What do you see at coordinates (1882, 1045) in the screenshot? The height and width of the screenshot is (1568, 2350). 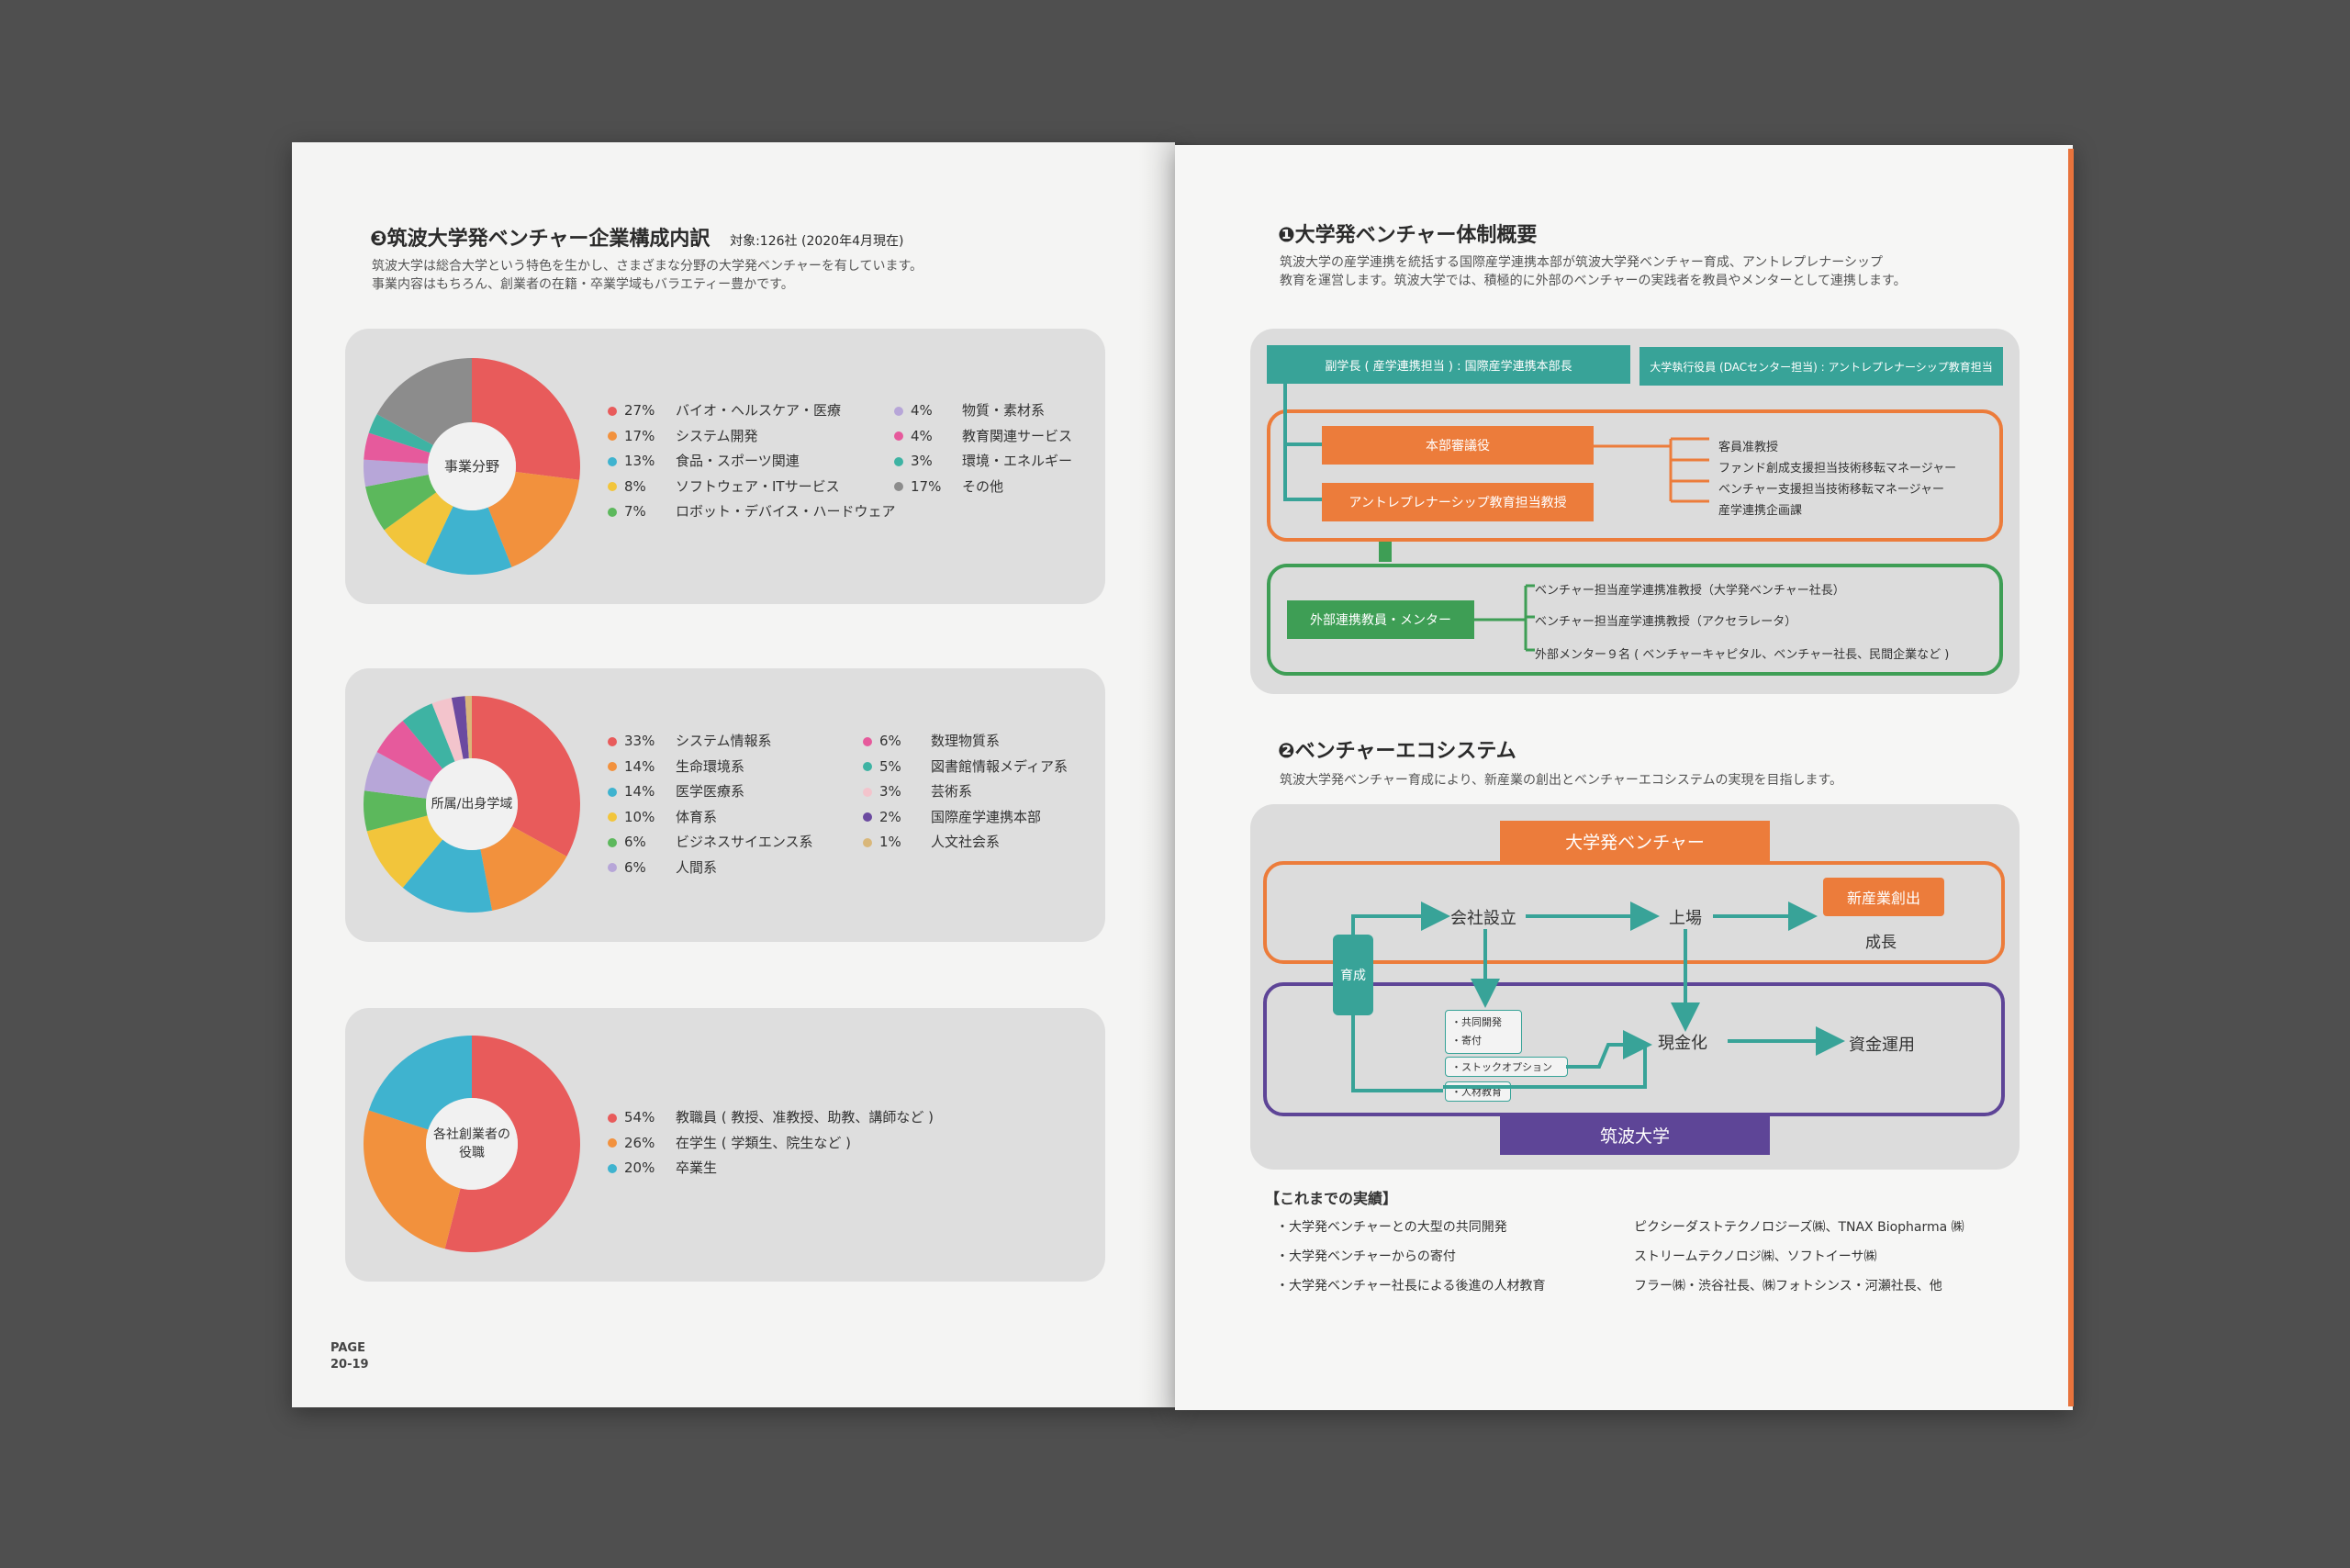 I see `fund-management-label: 資金運用` at bounding box center [1882, 1045].